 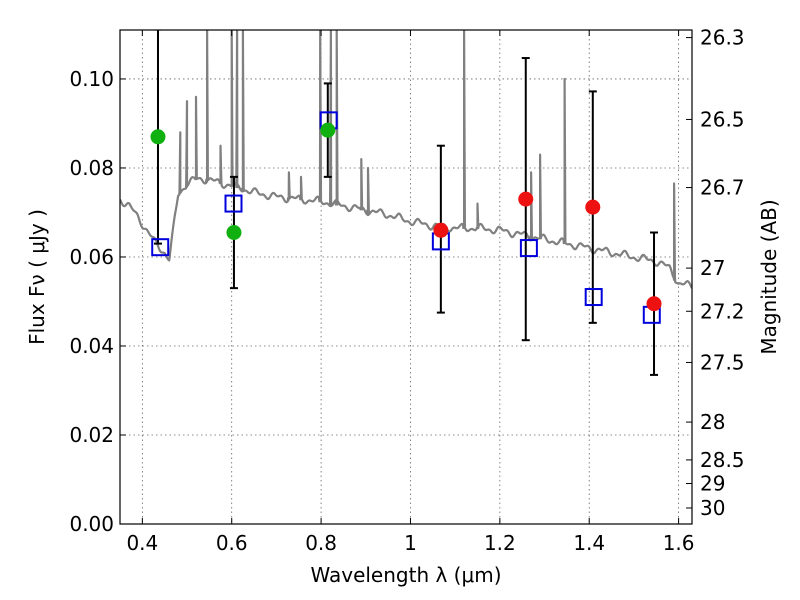 What do you see at coordinates (91, 346) in the screenshot?
I see `y-tick-label: 0.04` at bounding box center [91, 346].